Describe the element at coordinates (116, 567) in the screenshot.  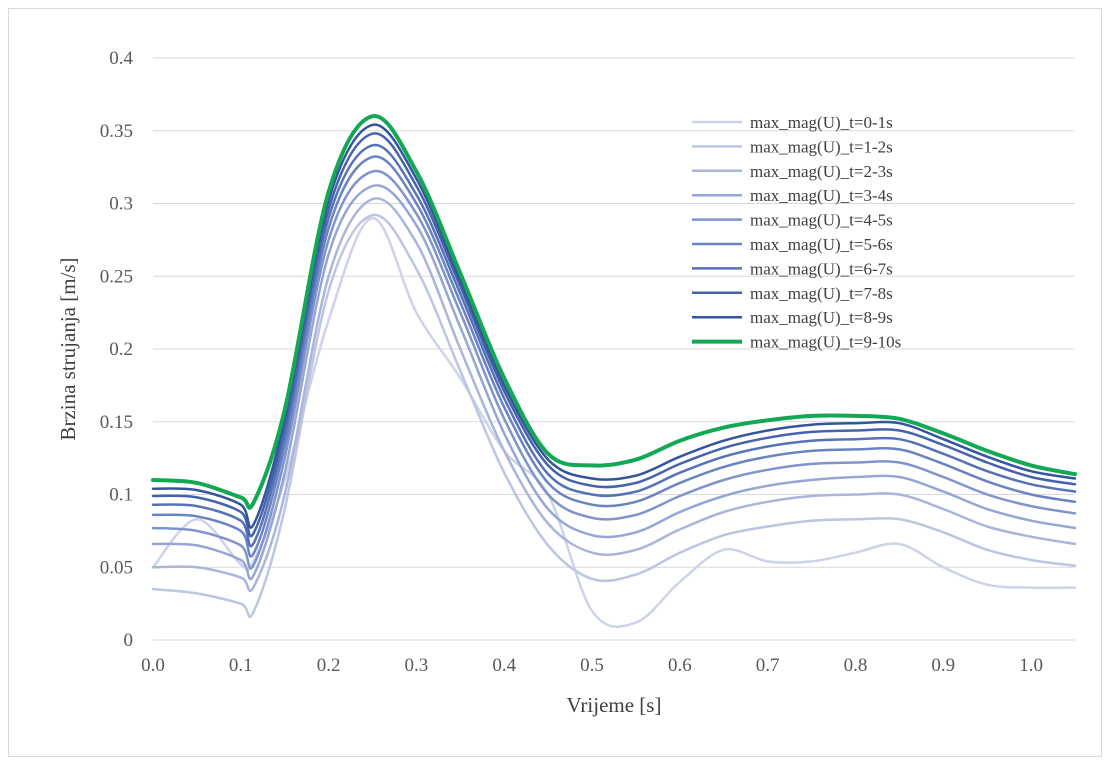
I see `y-tick-label: 0.05` at that location.